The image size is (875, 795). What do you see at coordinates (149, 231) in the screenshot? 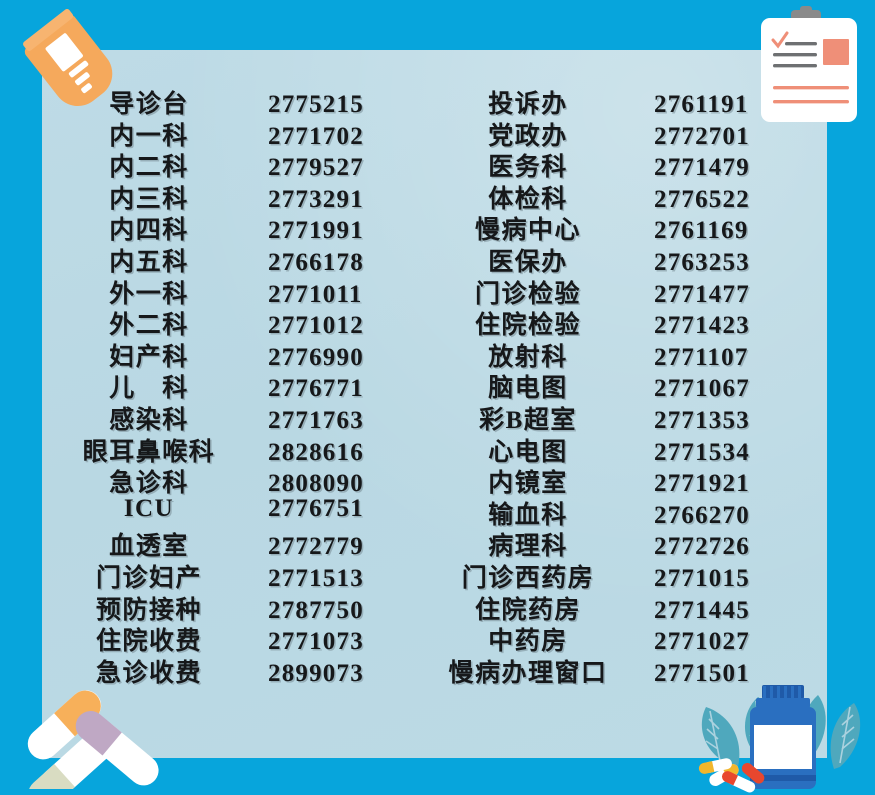
I see `department-label: 内四科` at bounding box center [149, 231].